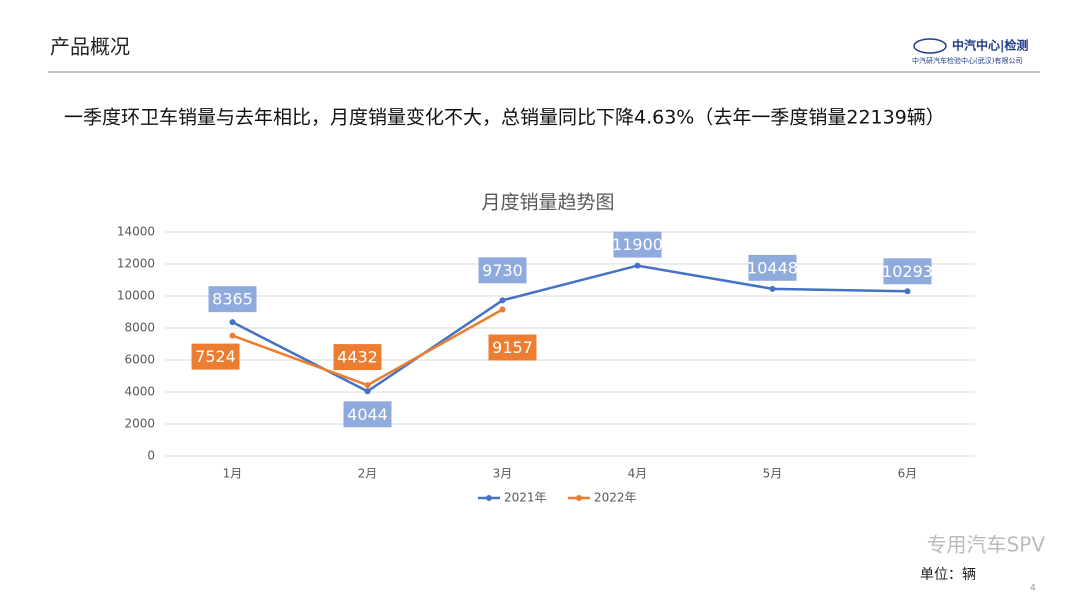 This screenshot has height=608, width=1080. Describe the element at coordinates (136, 296) in the screenshot. I see `y-tick-label: 10000` at that location.